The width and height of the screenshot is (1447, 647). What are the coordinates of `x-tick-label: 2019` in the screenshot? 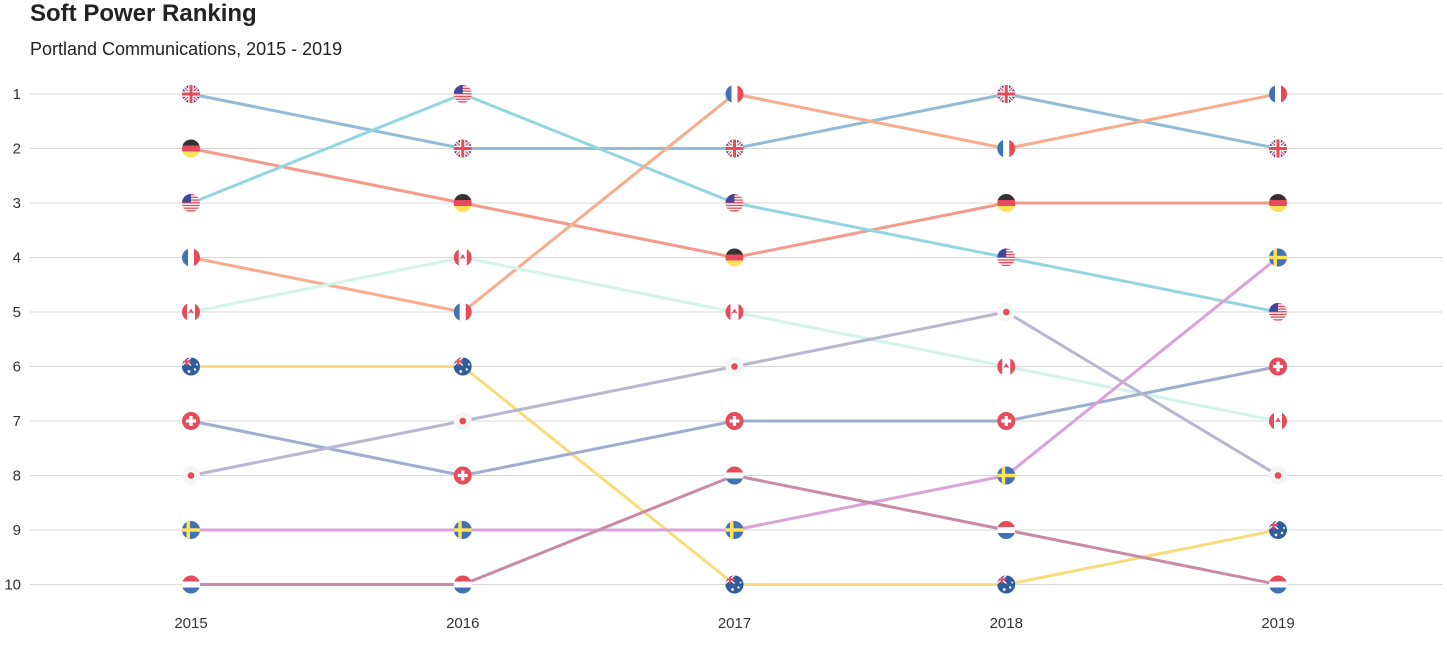 It's located at (1277, 623).